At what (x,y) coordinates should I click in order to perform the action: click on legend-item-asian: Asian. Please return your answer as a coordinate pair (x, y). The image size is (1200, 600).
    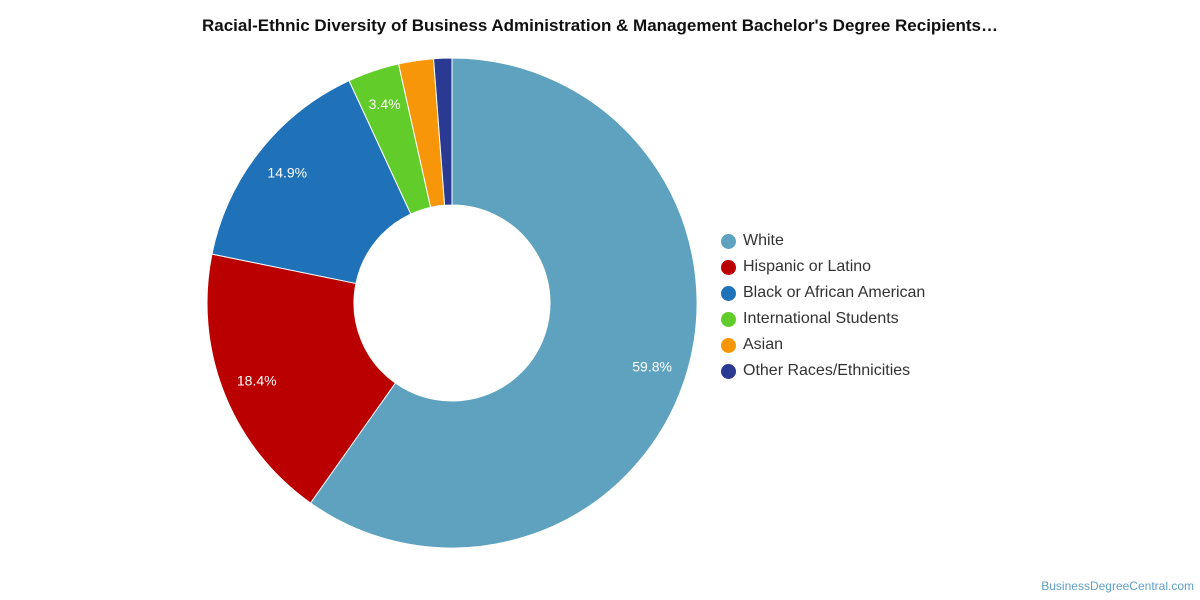
    Looking at the image, I should click on (823, 345).